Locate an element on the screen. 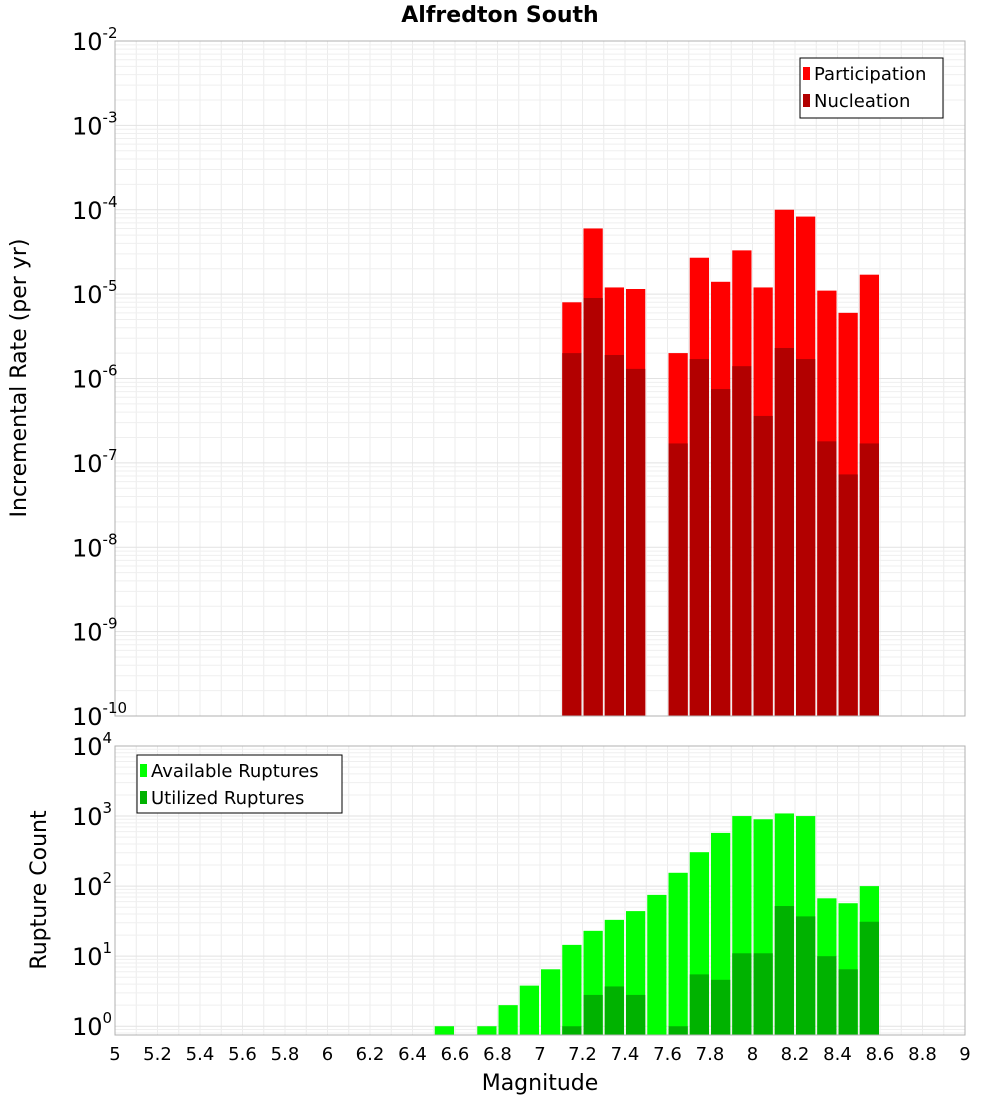 The image size is (1000, 1100). chart-title: Alfredton South is located at coordinates (499, 15).